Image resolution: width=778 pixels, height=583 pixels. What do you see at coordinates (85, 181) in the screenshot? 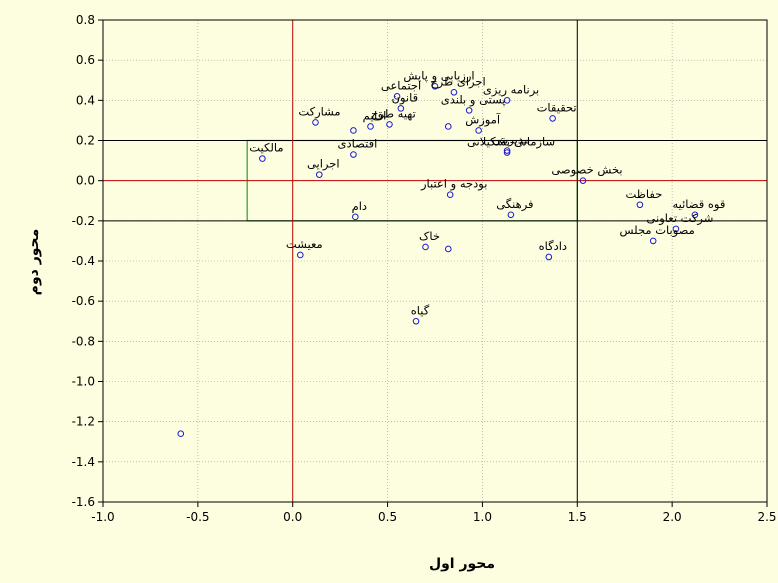
I see `y-tick-label: 0.0` at bounding box center [85, 181].